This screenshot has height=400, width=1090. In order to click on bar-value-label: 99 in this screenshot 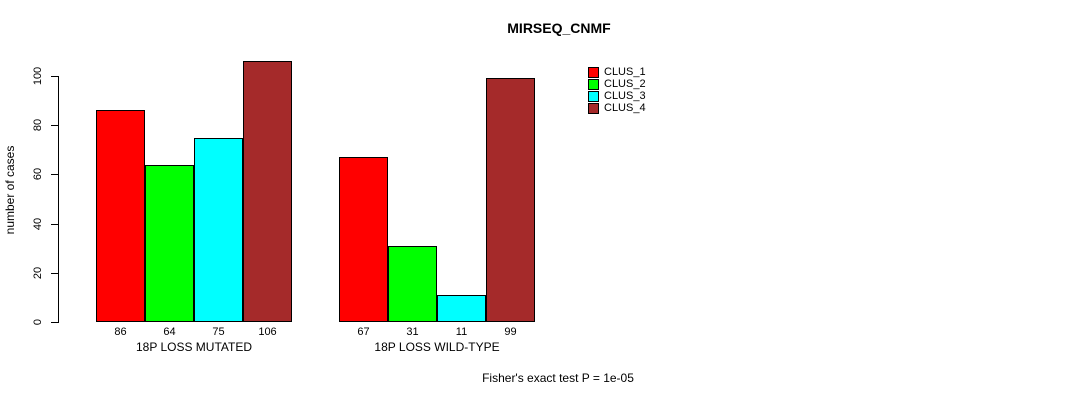, I will do `click(510, 332)`.